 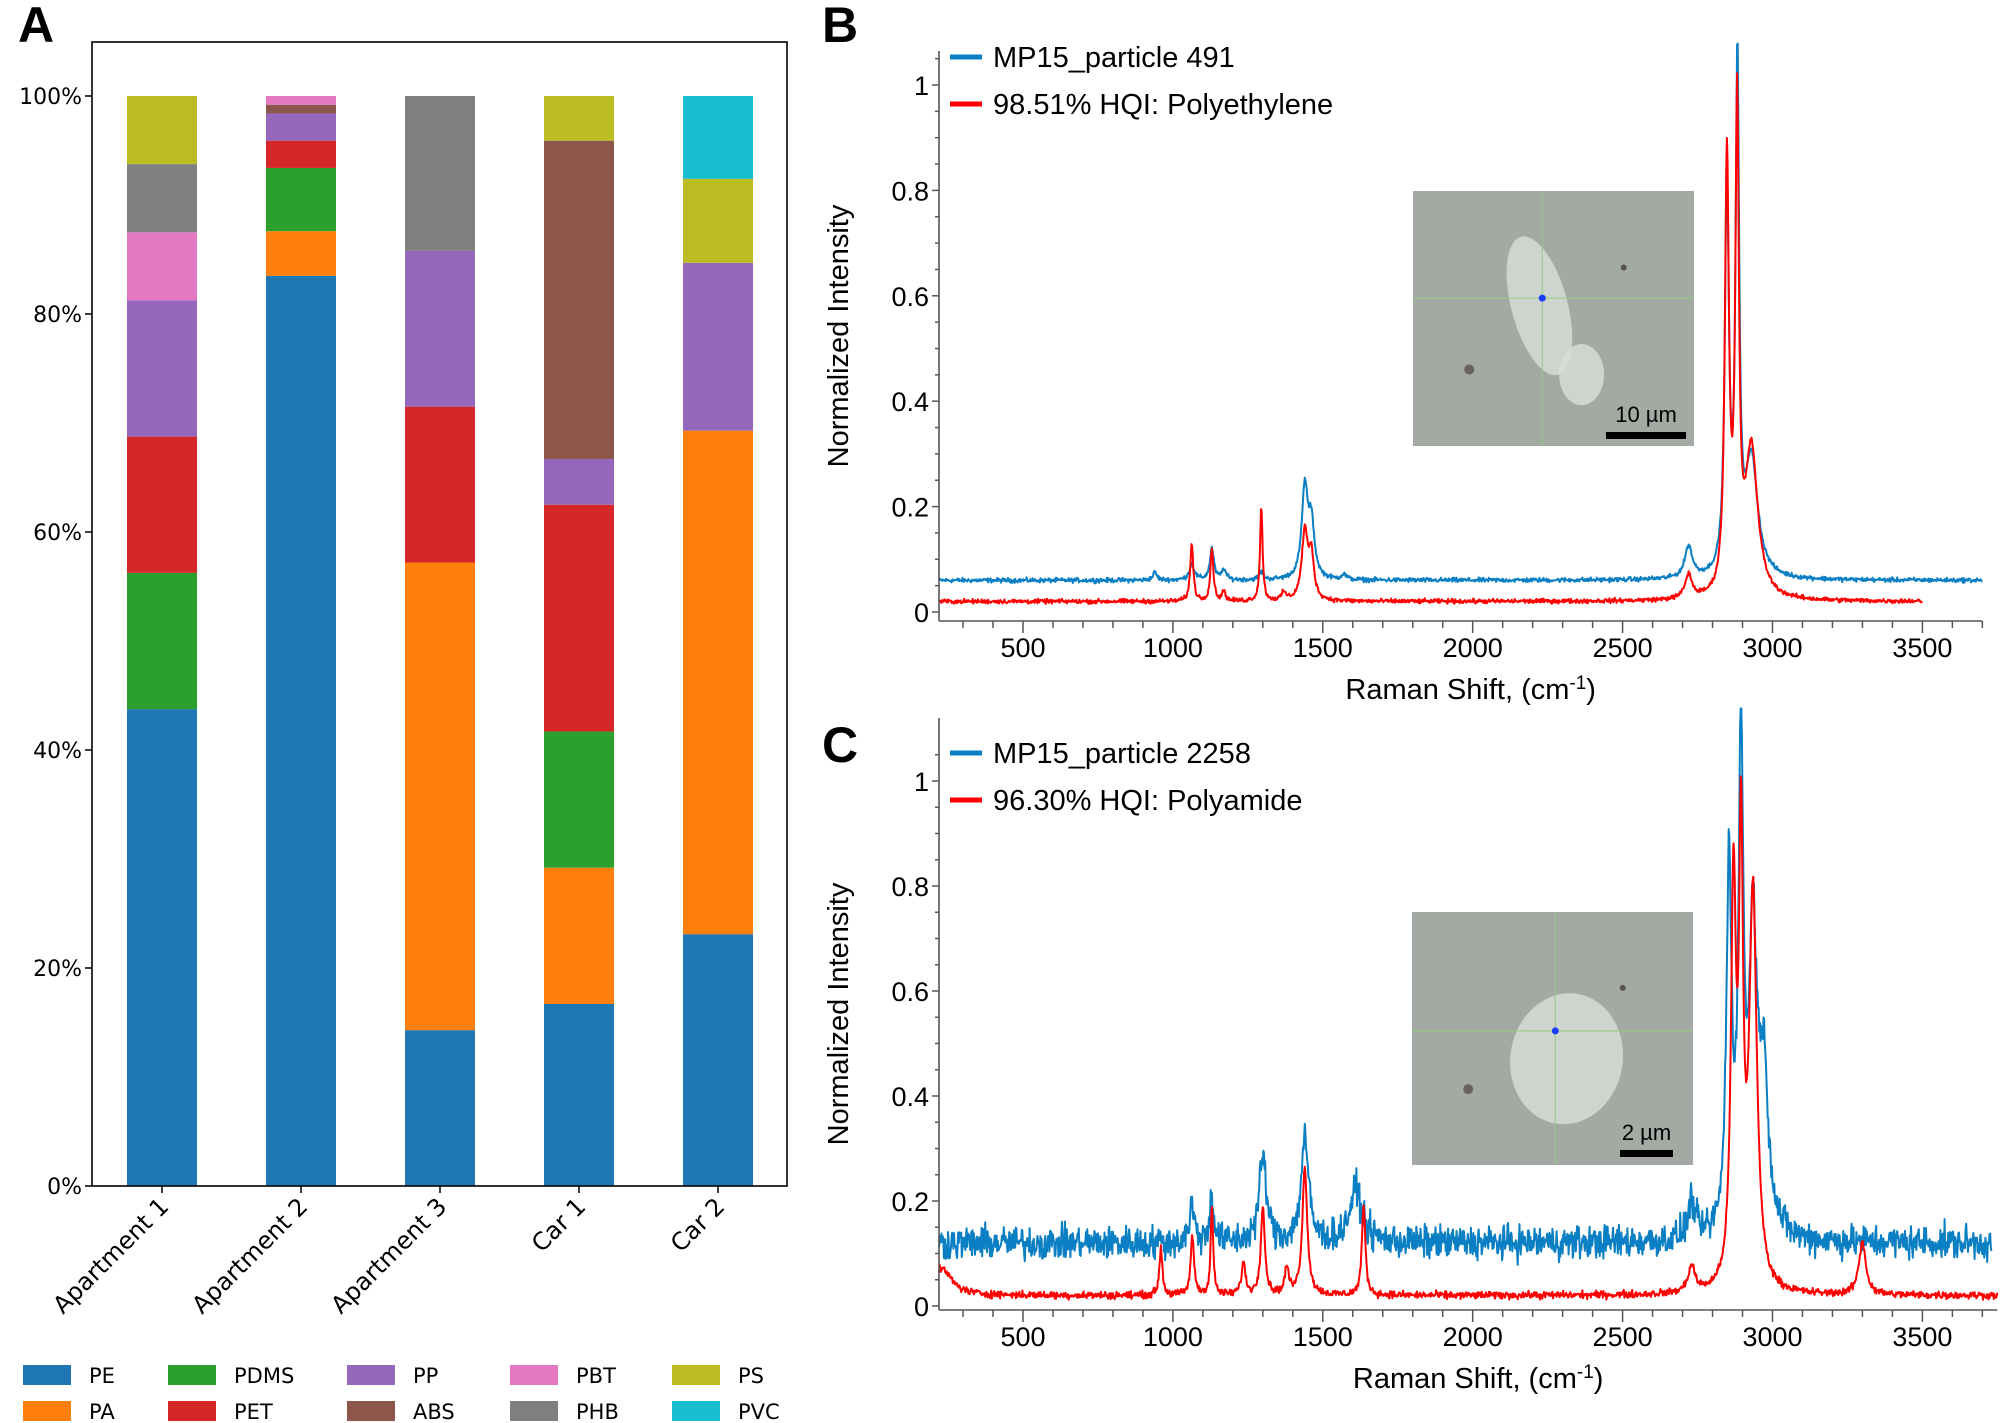 What do you see at coordinates (102, 1411) in the screenshot?
I see `legend-label: PA` at bounding box center [102, 1411].